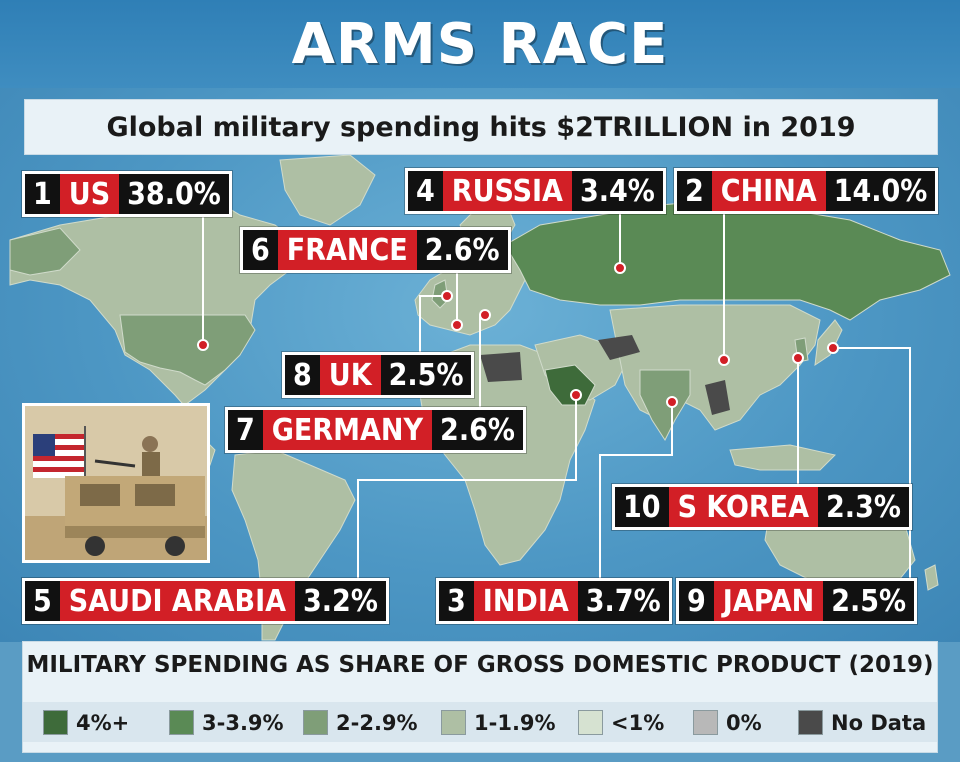  I want to click on page-title: ARMS RACE, so click(480, 44).